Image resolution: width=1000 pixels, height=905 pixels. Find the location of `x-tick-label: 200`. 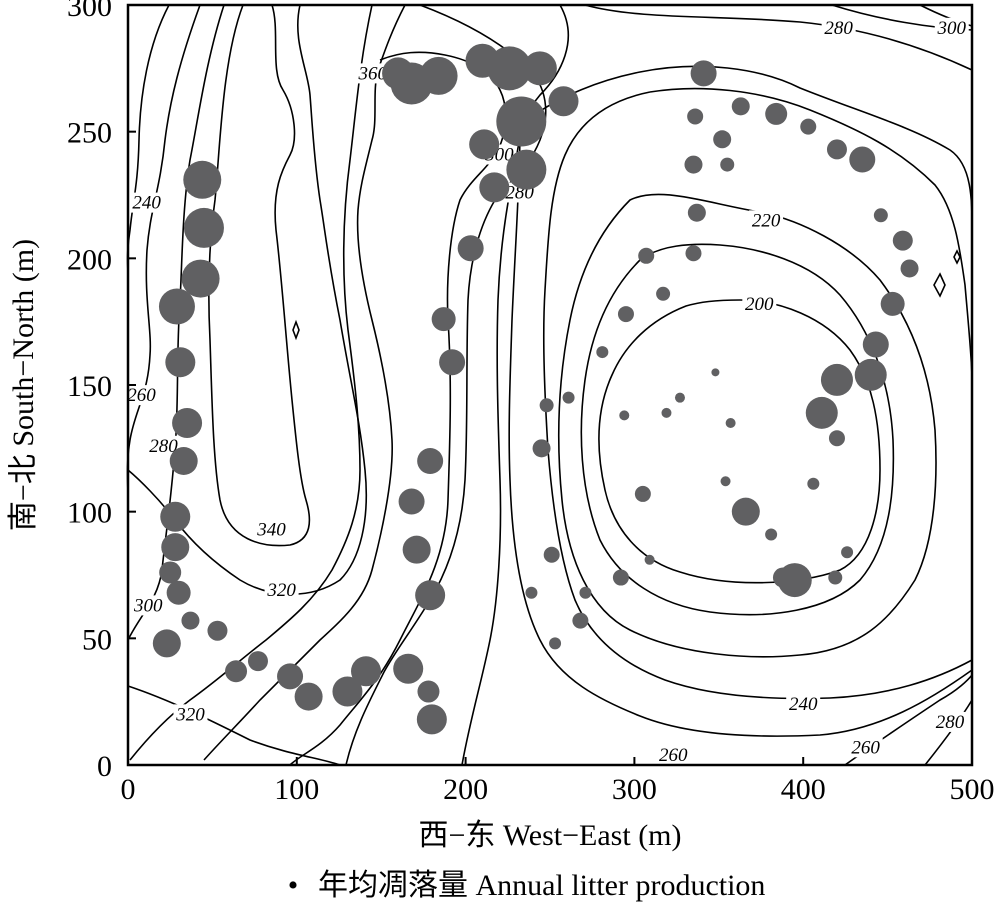

x-tick-label: 200 is located at coordinates (465, 789).